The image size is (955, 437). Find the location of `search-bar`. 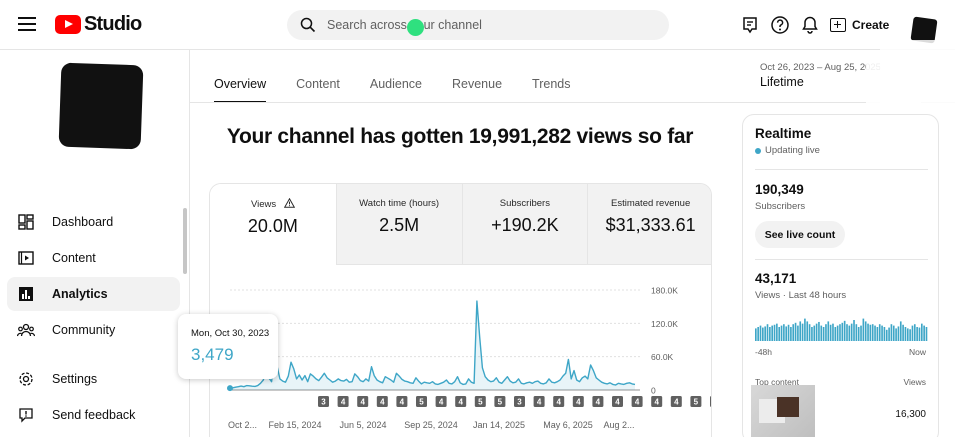

search-bar is located at coordinates (478, 25).